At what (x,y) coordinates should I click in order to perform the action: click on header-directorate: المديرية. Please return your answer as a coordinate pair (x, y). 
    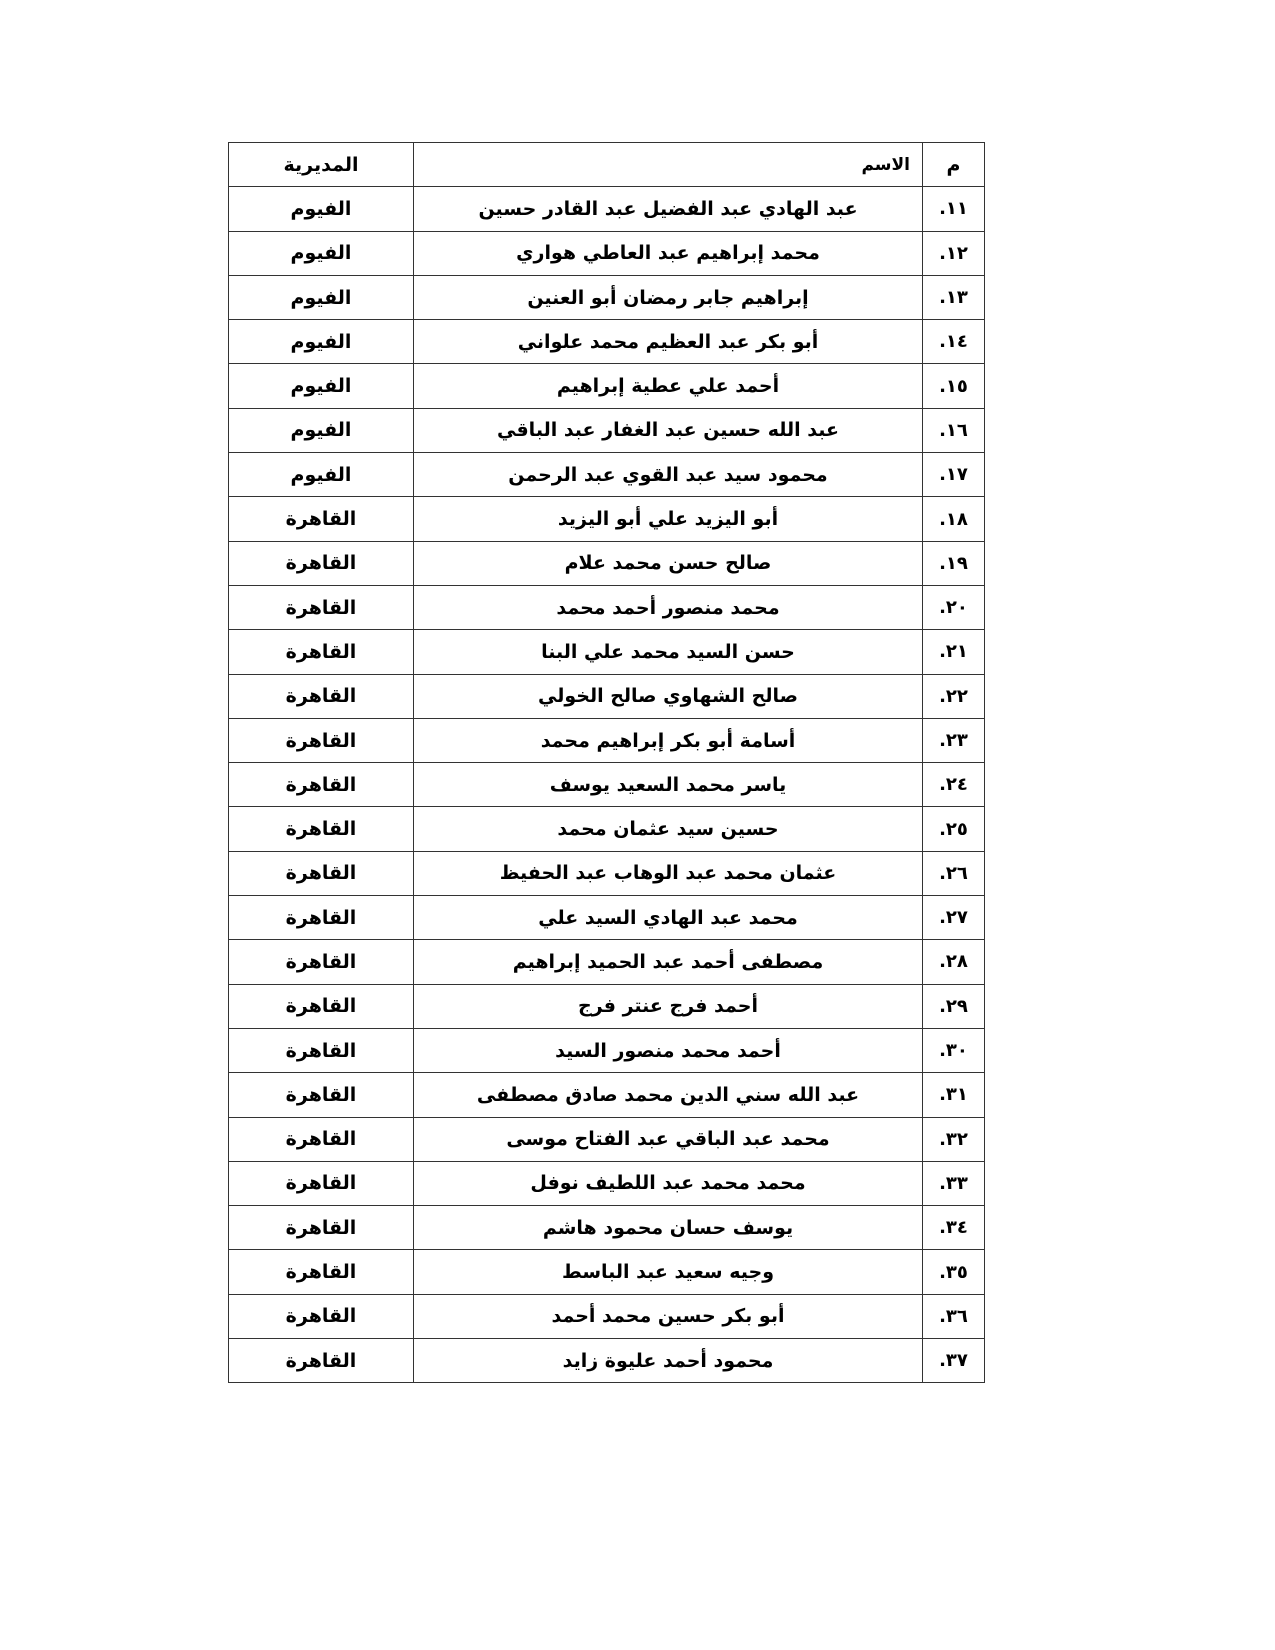
    Looking at the image, I should click on (321, 164).